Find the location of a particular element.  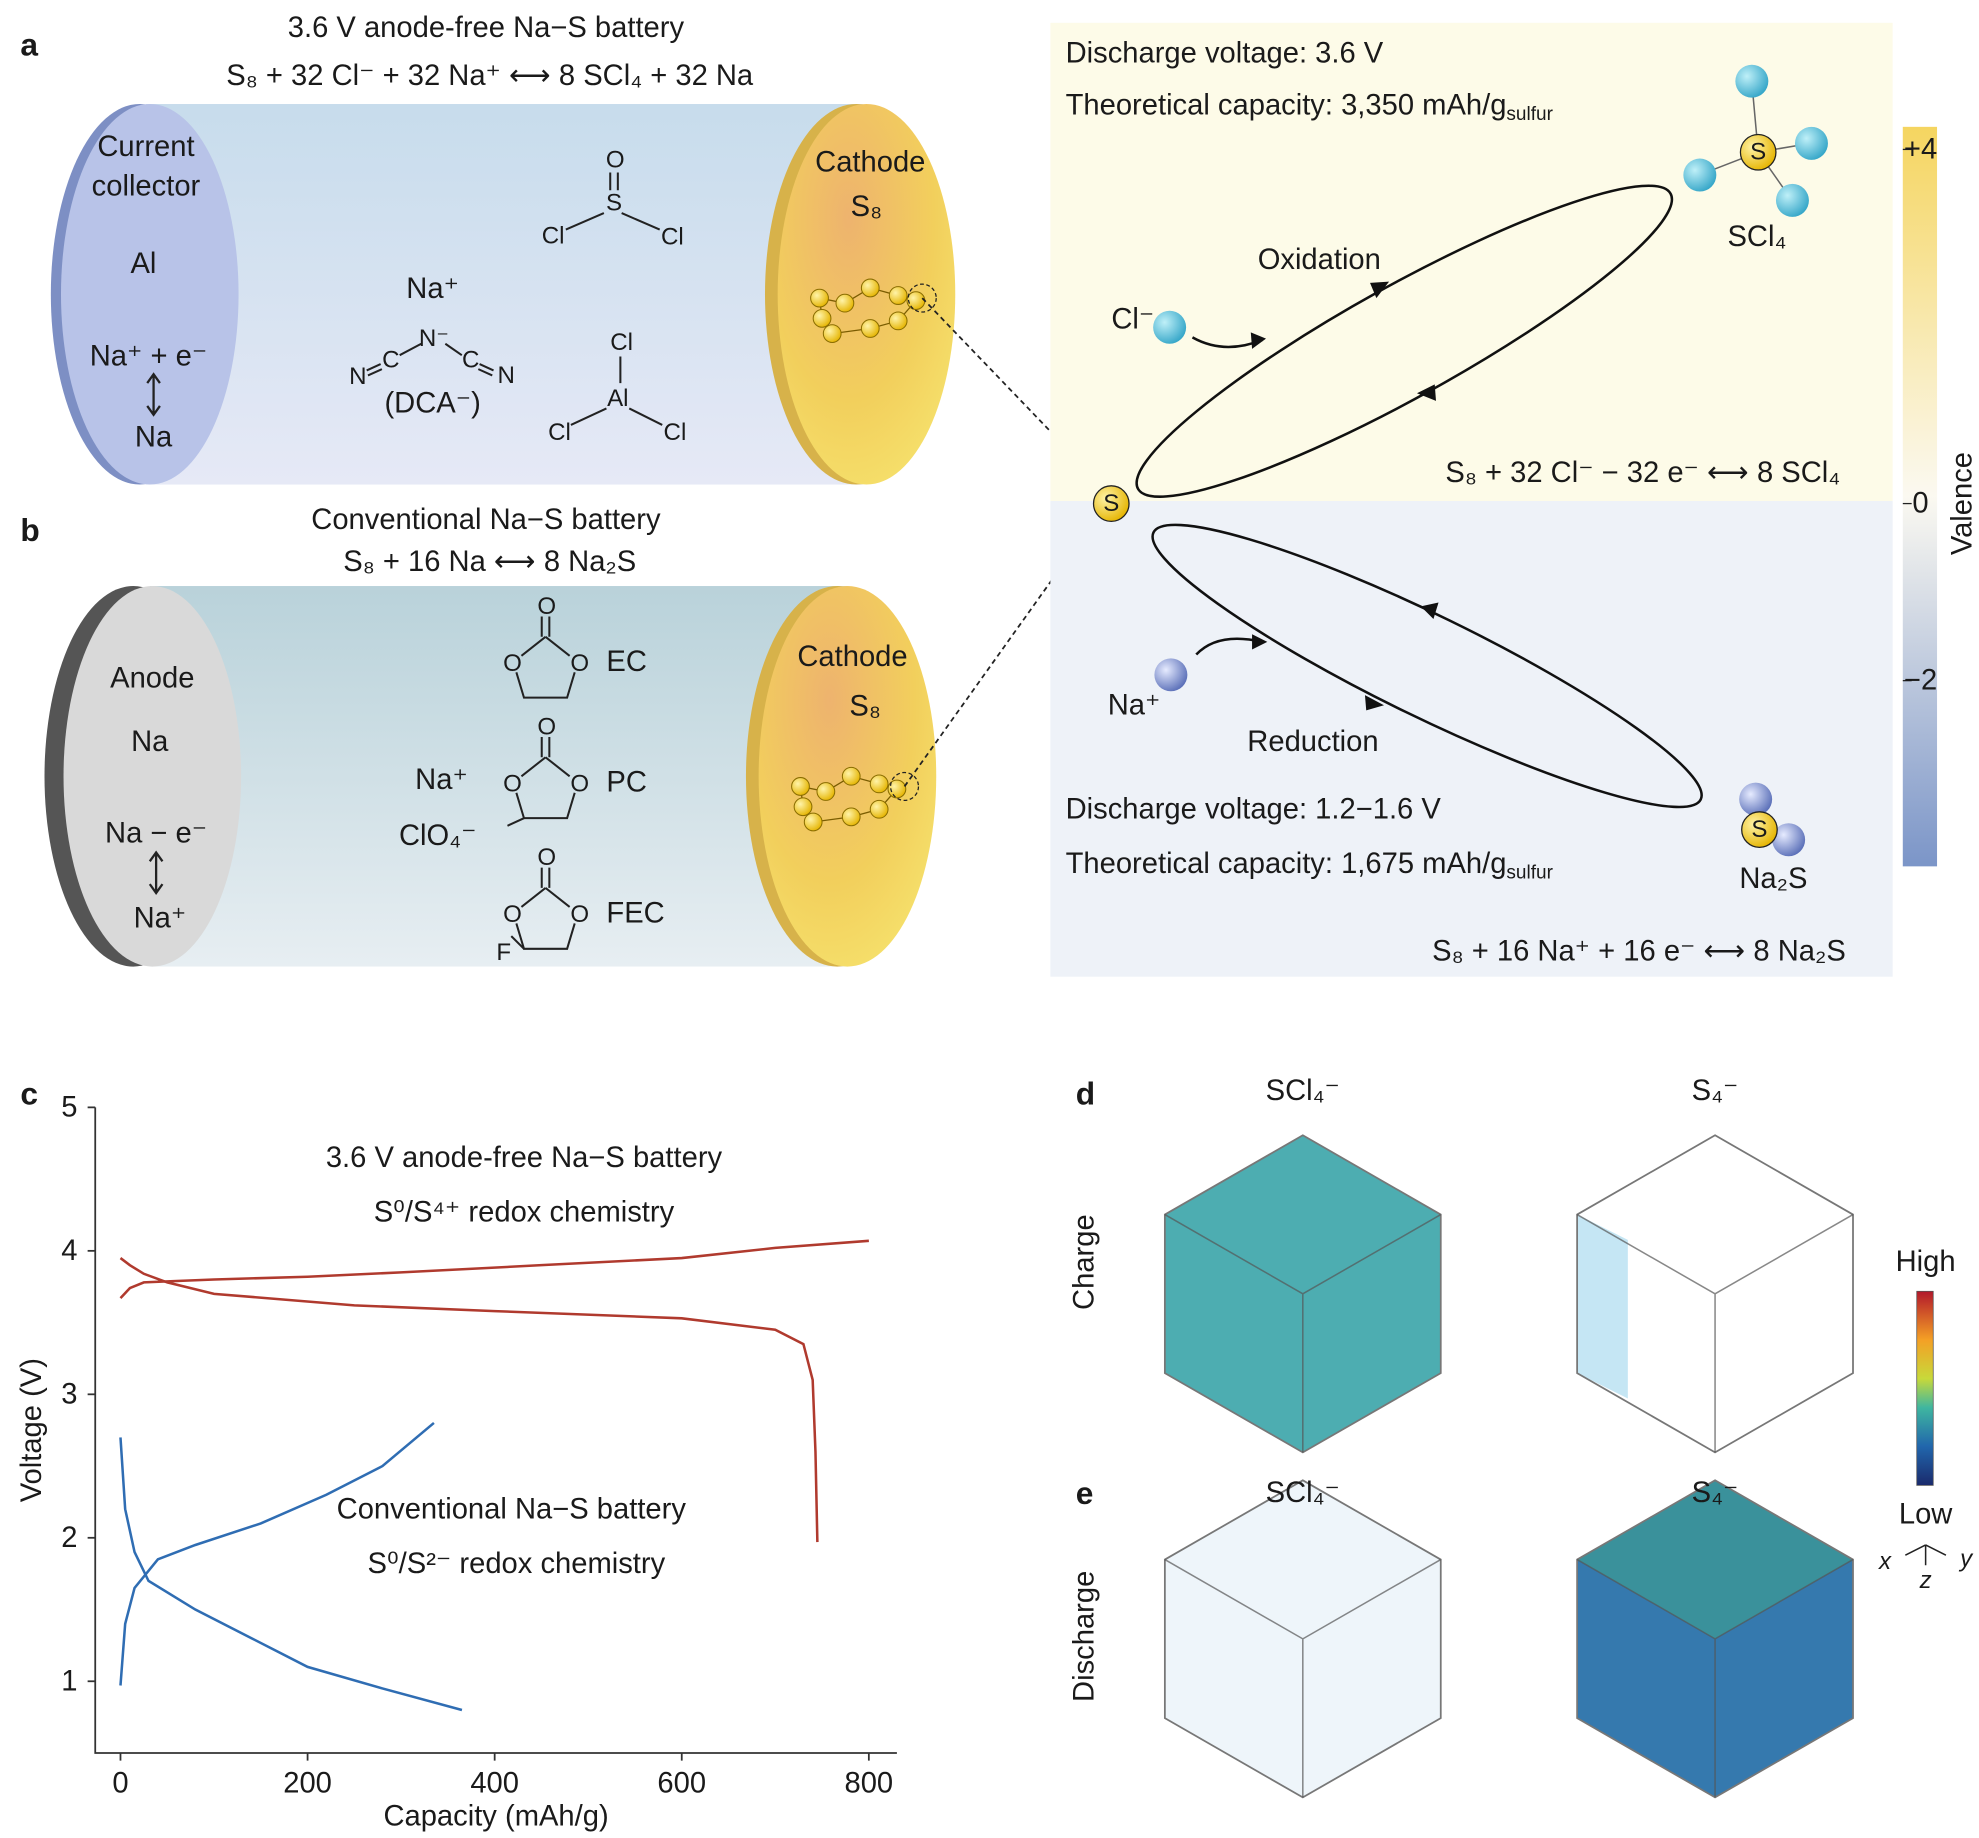

x-axis-title: Capacity (mAh/g) is located at coordinates (495, 1816).